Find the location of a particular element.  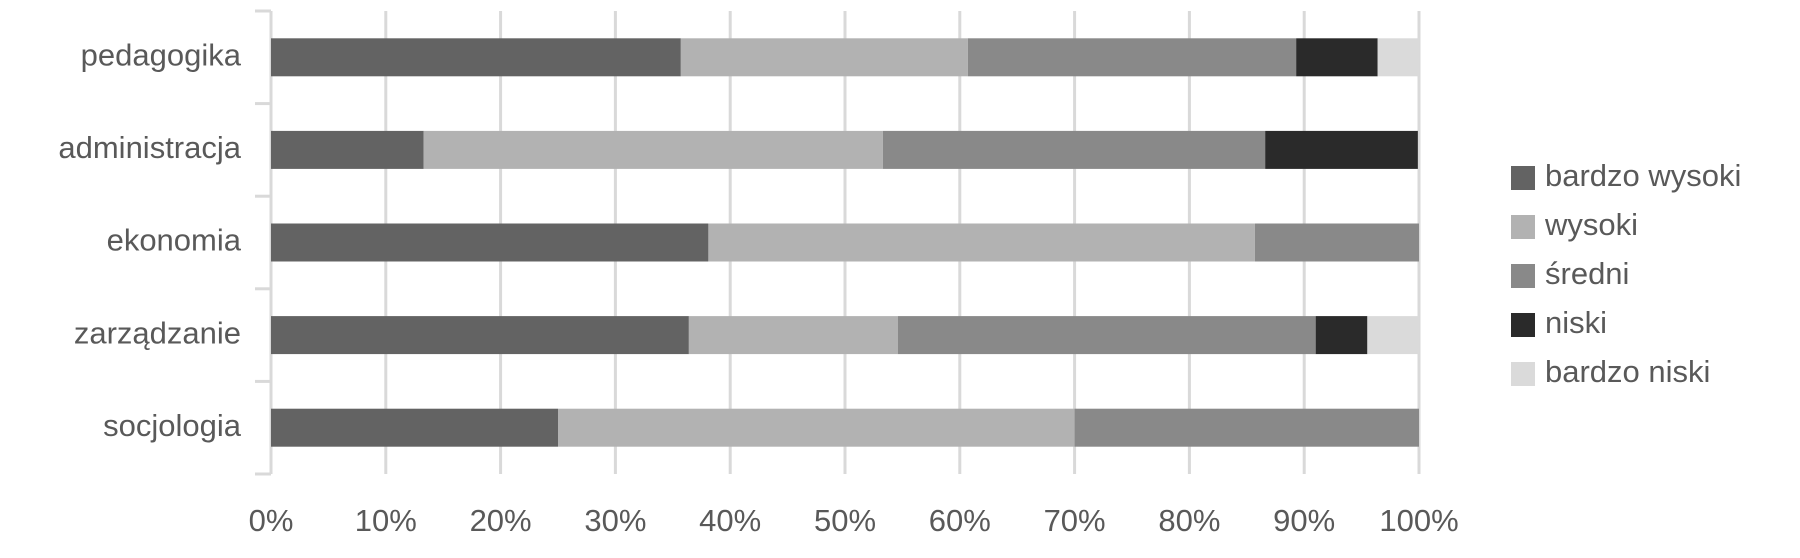

x-tick-label: 50% is located at coordinates (845, 520).